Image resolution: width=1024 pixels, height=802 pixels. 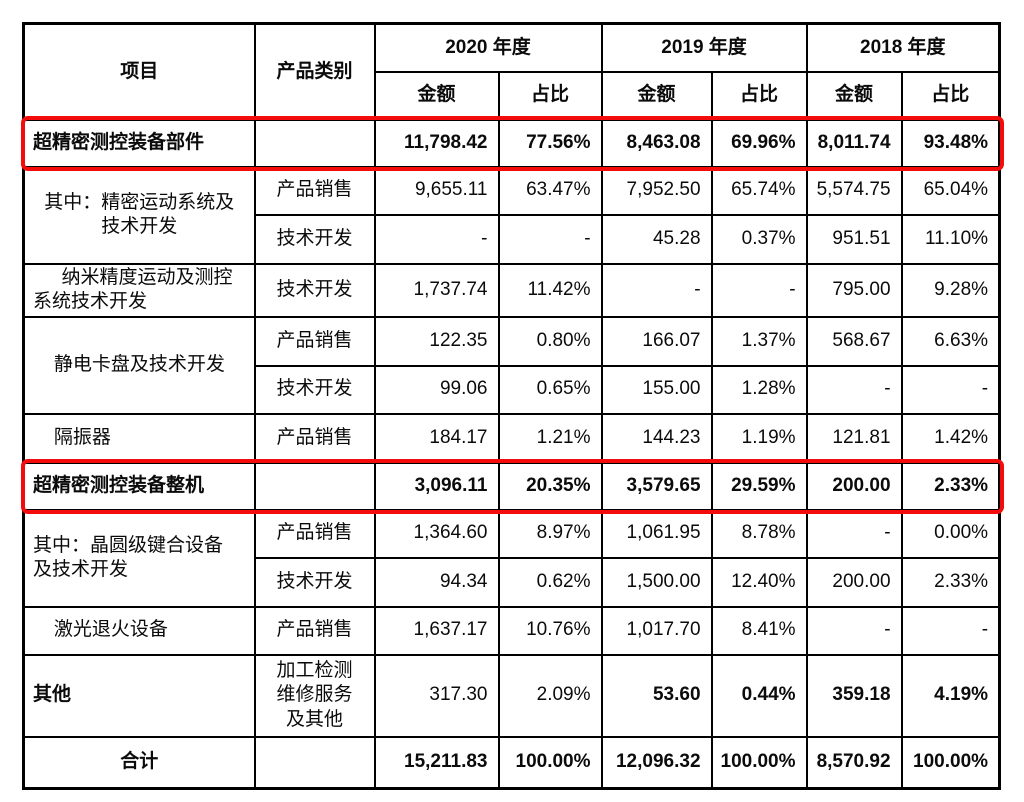 I want to click on row-precision-motion-dev: 技术开发 - - 45.28 0.37% 951.51 11.10%, so click(x=512, y=239).